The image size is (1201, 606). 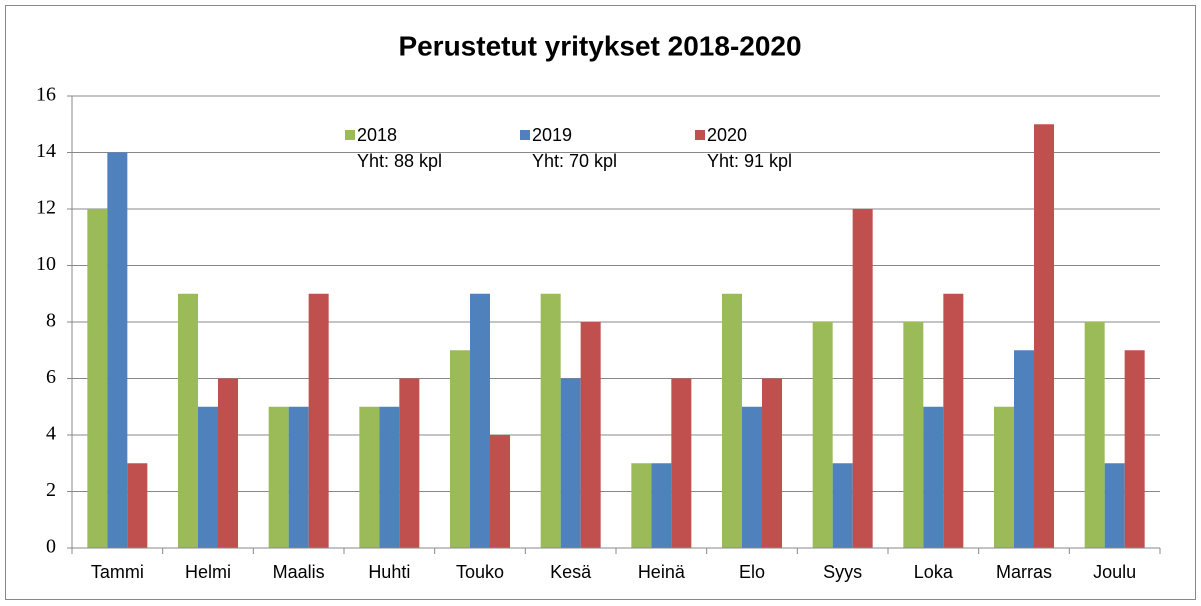 What do you see at coordinates (51, 434) in the screenshot?
I see `y-tick-label: 4` at bounding box center [51, 434].